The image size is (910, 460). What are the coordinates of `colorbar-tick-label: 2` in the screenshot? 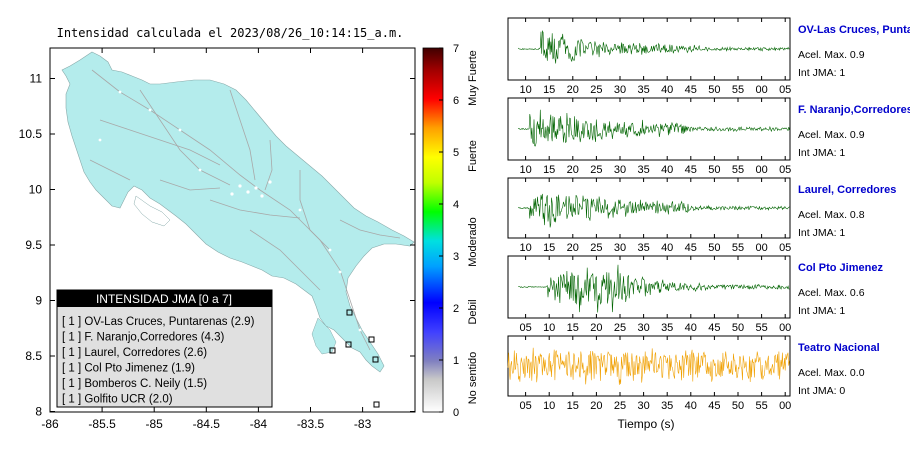 It's located at (456, 309).